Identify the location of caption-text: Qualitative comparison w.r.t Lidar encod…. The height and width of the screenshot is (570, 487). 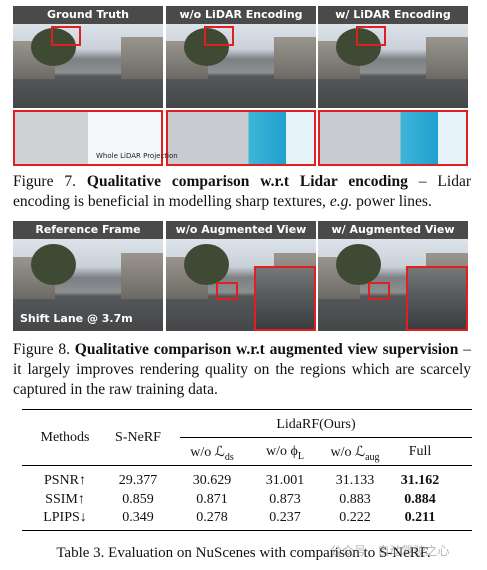
(247, 181).